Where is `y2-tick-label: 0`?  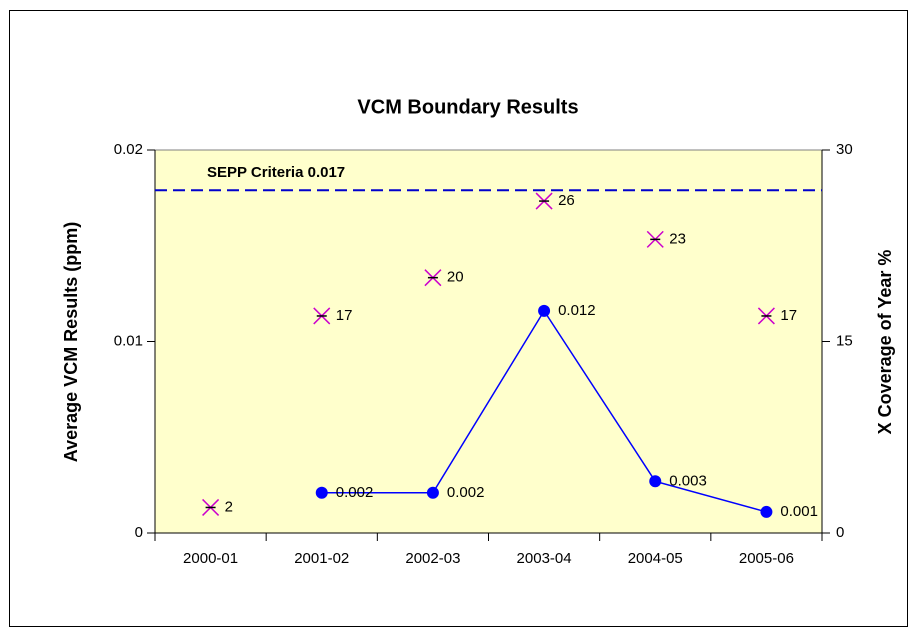
y2-tick-label: 0 is located at coordinates (840, 532).